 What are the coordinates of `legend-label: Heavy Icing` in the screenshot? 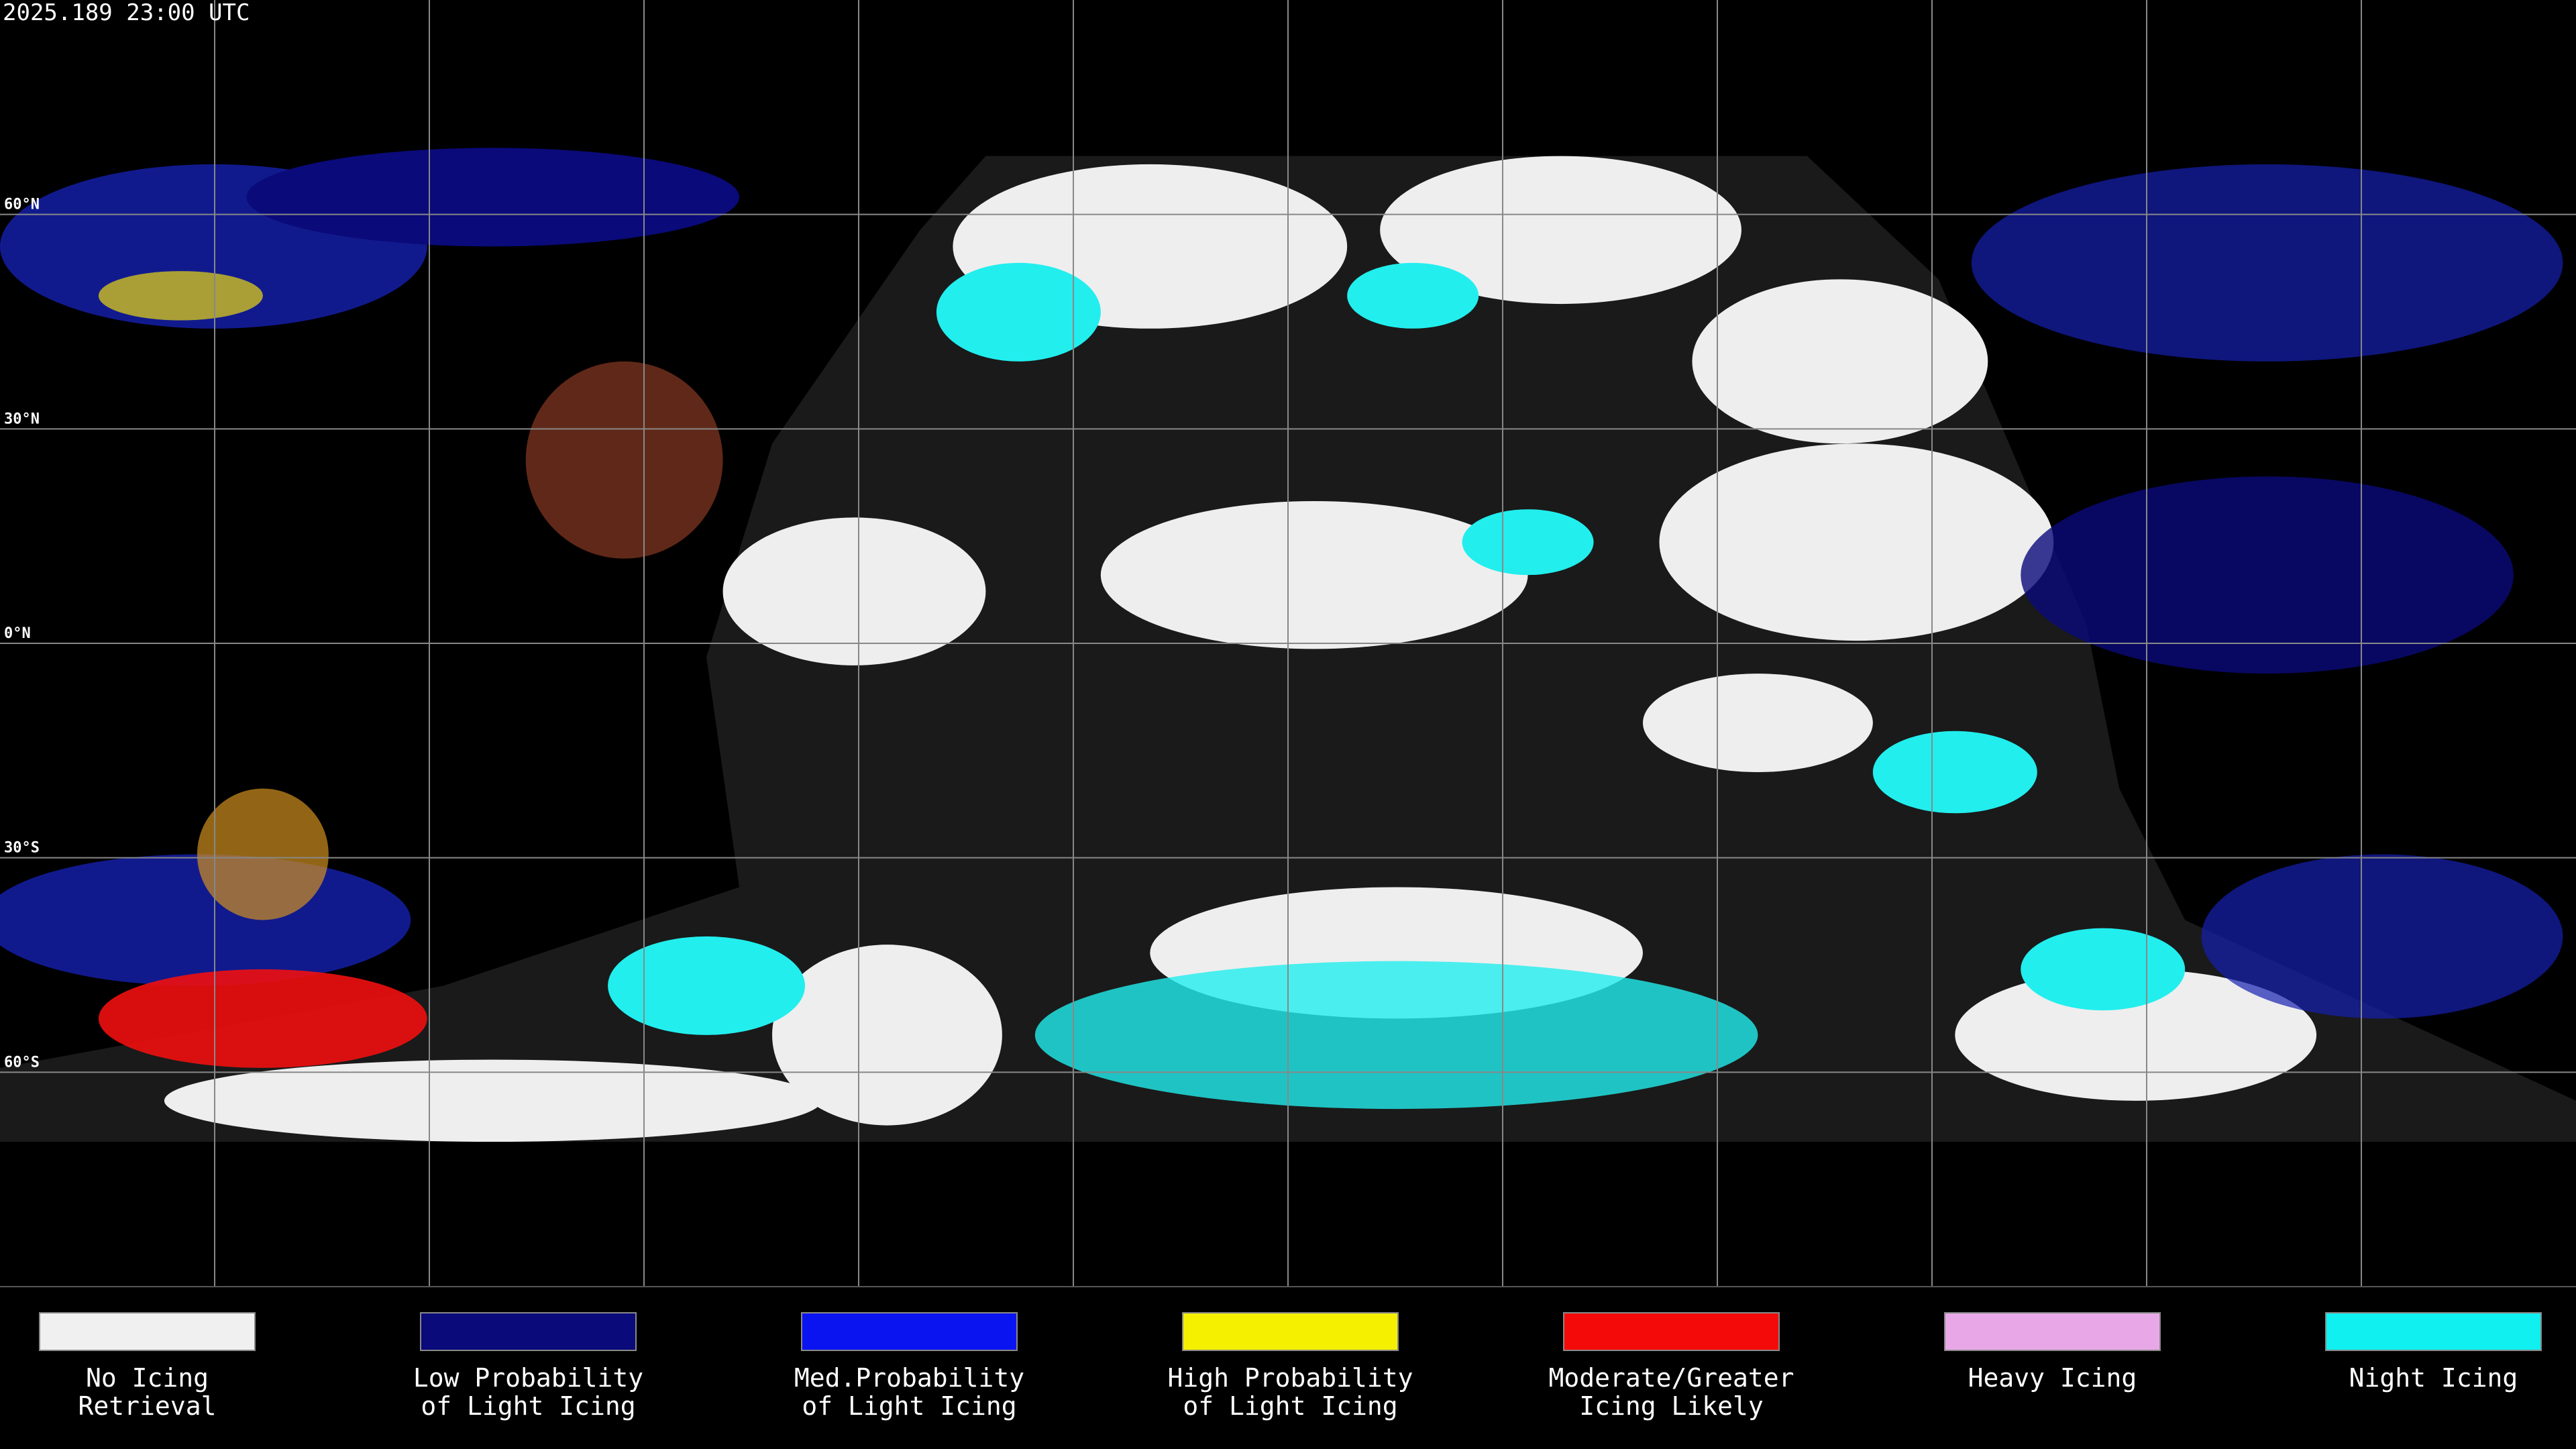 It's located at (2052, 1378).